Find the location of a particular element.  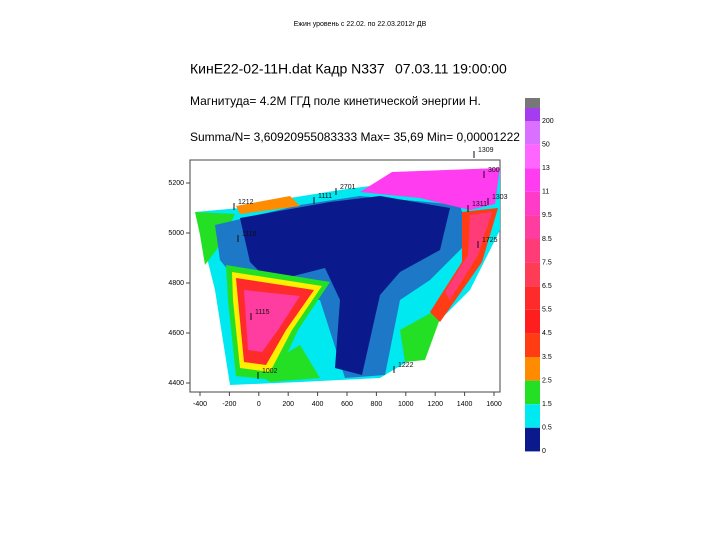

x-tick-label: 600 is located at coordinates (347, 404).